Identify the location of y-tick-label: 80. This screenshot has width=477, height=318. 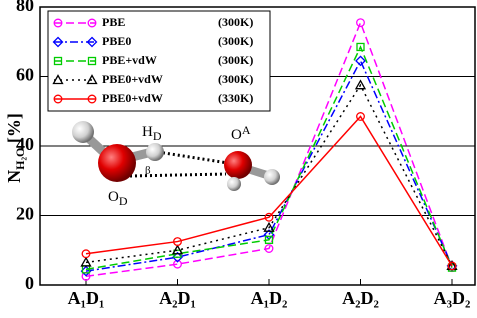
(25, 7).